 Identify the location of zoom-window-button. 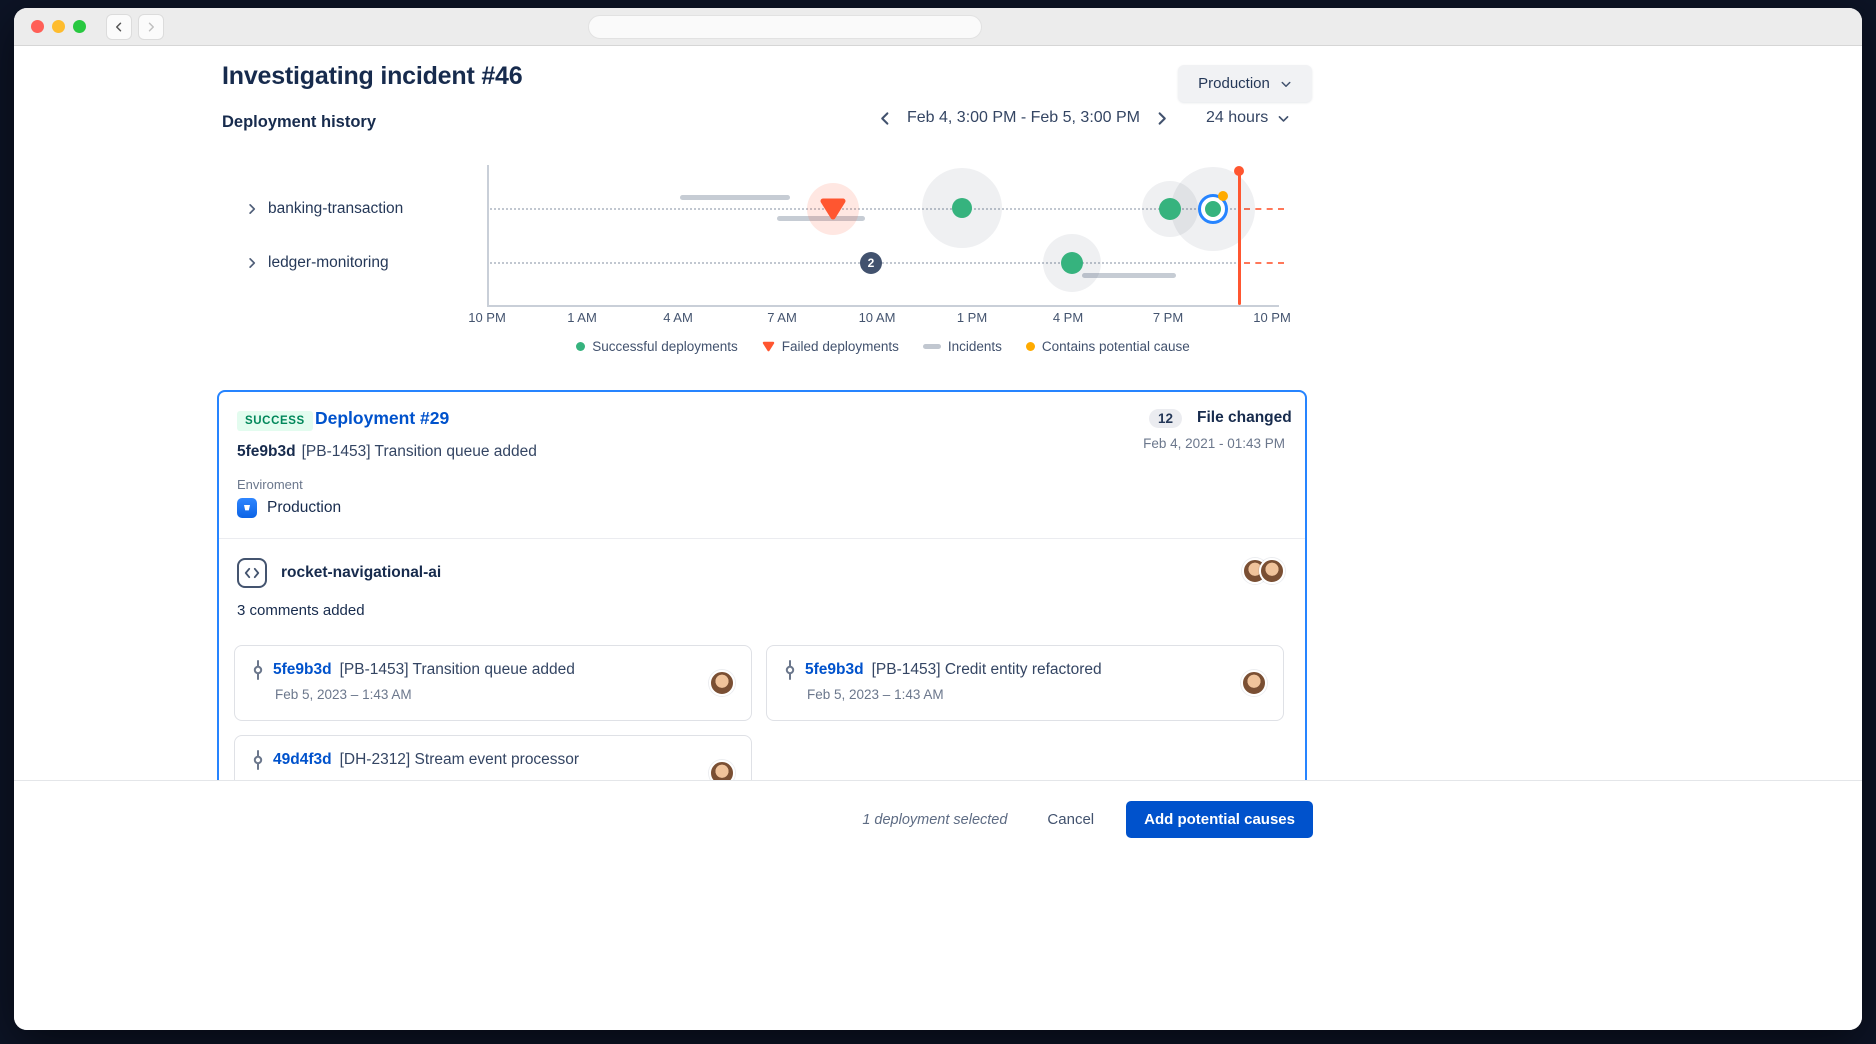
(79, 26).